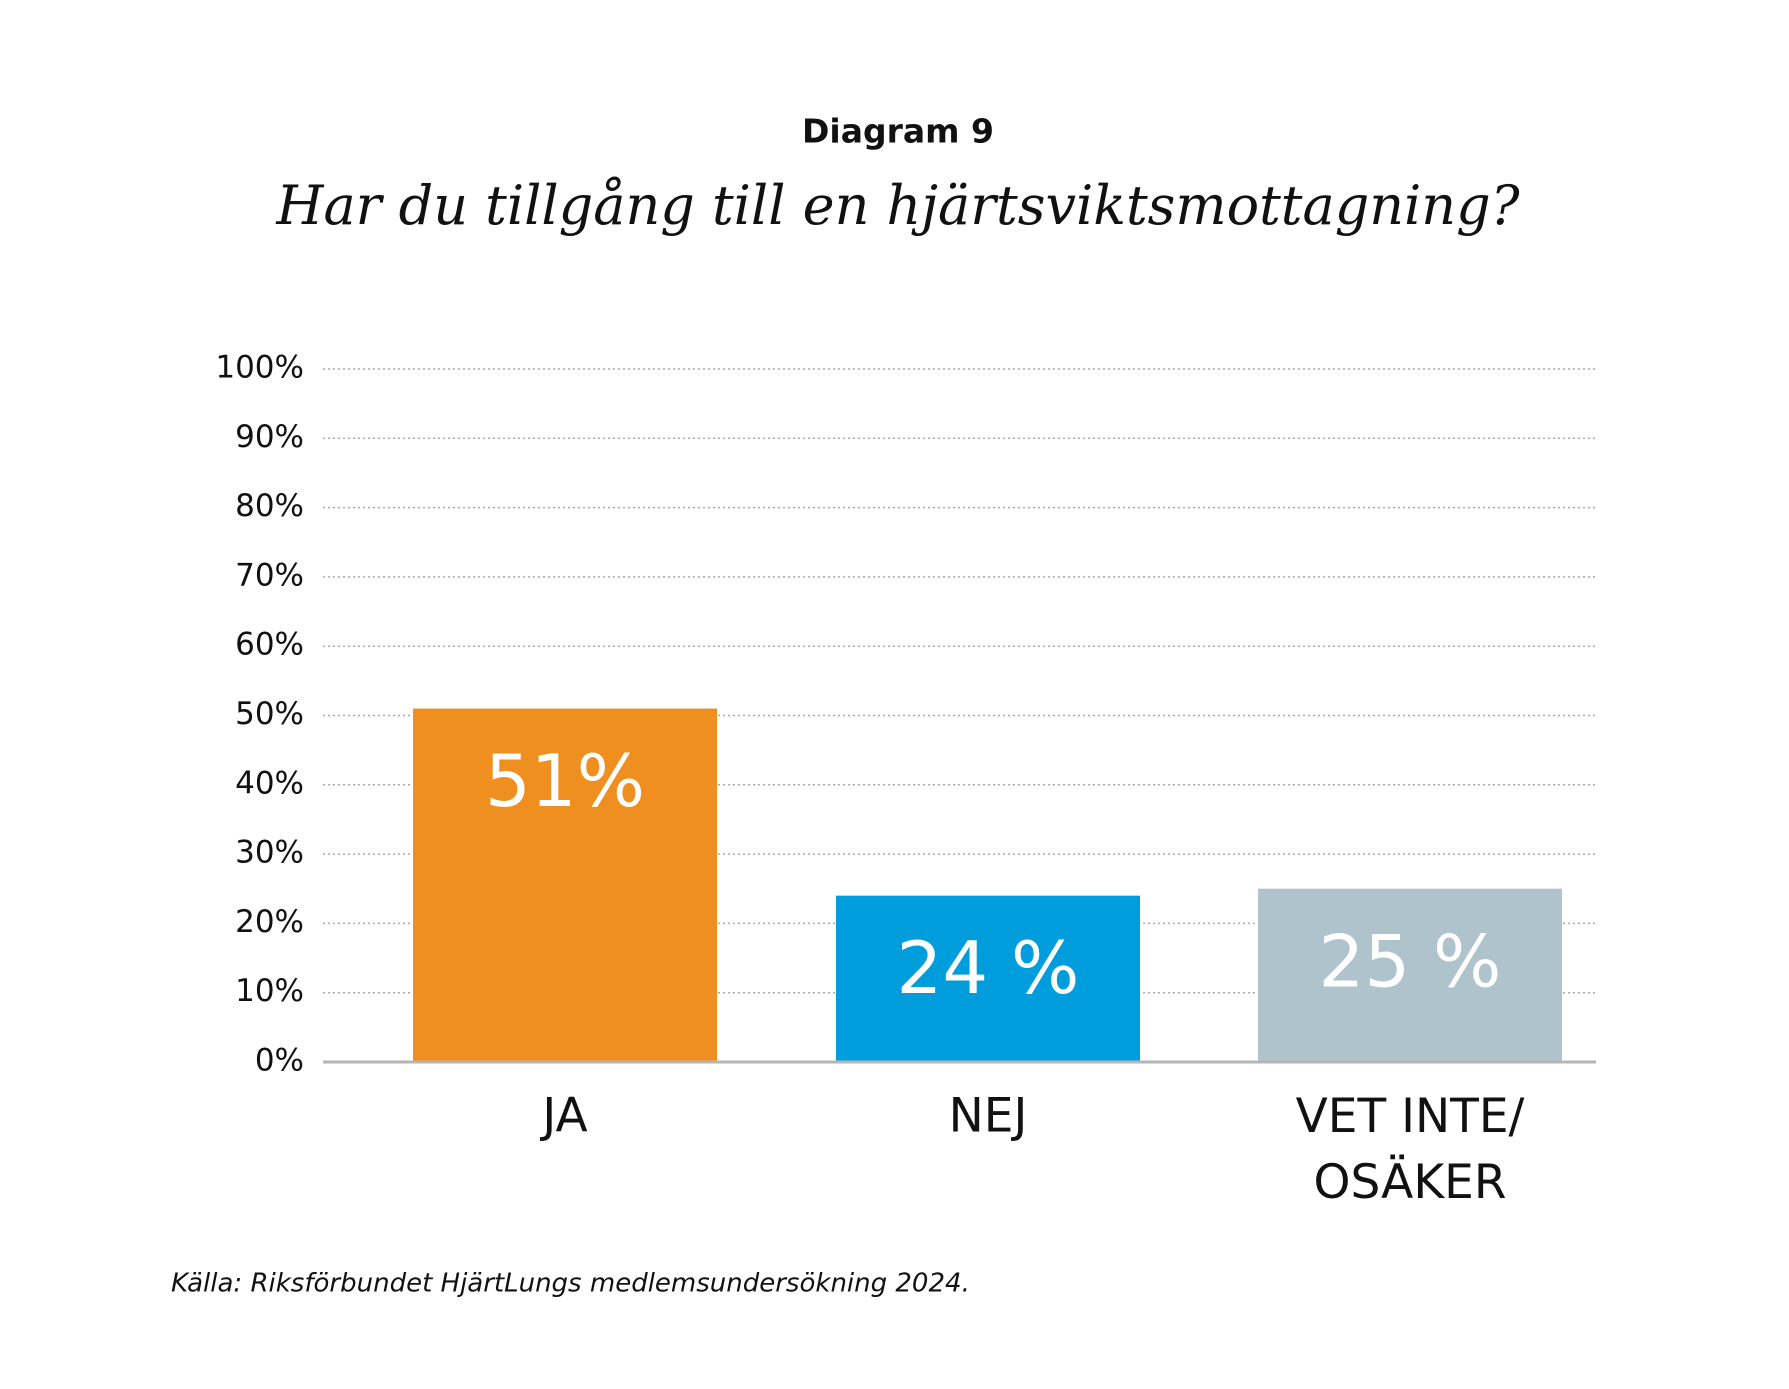 This screenshot has height=1389, width=1789. I want to click on x-tick-label: VET INTE/OSÄKER, so click(1410, 1149).